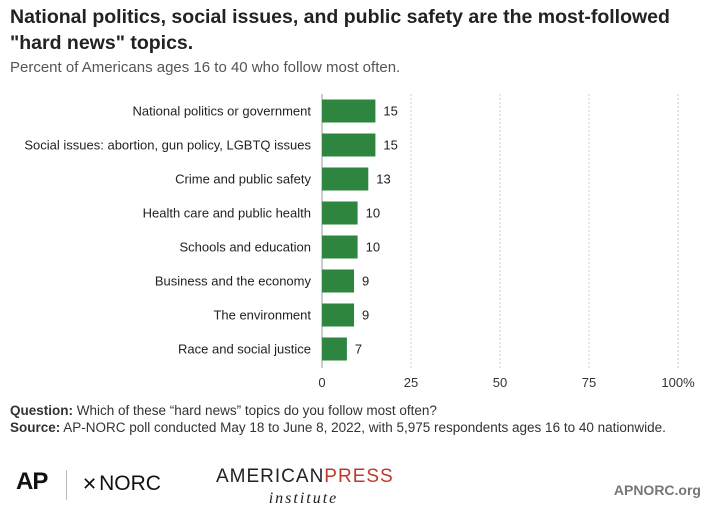 Image resolution: width=711 pixels, height=516 pixels. I want to click on x-tick-label: 100%, so click(678, 382).